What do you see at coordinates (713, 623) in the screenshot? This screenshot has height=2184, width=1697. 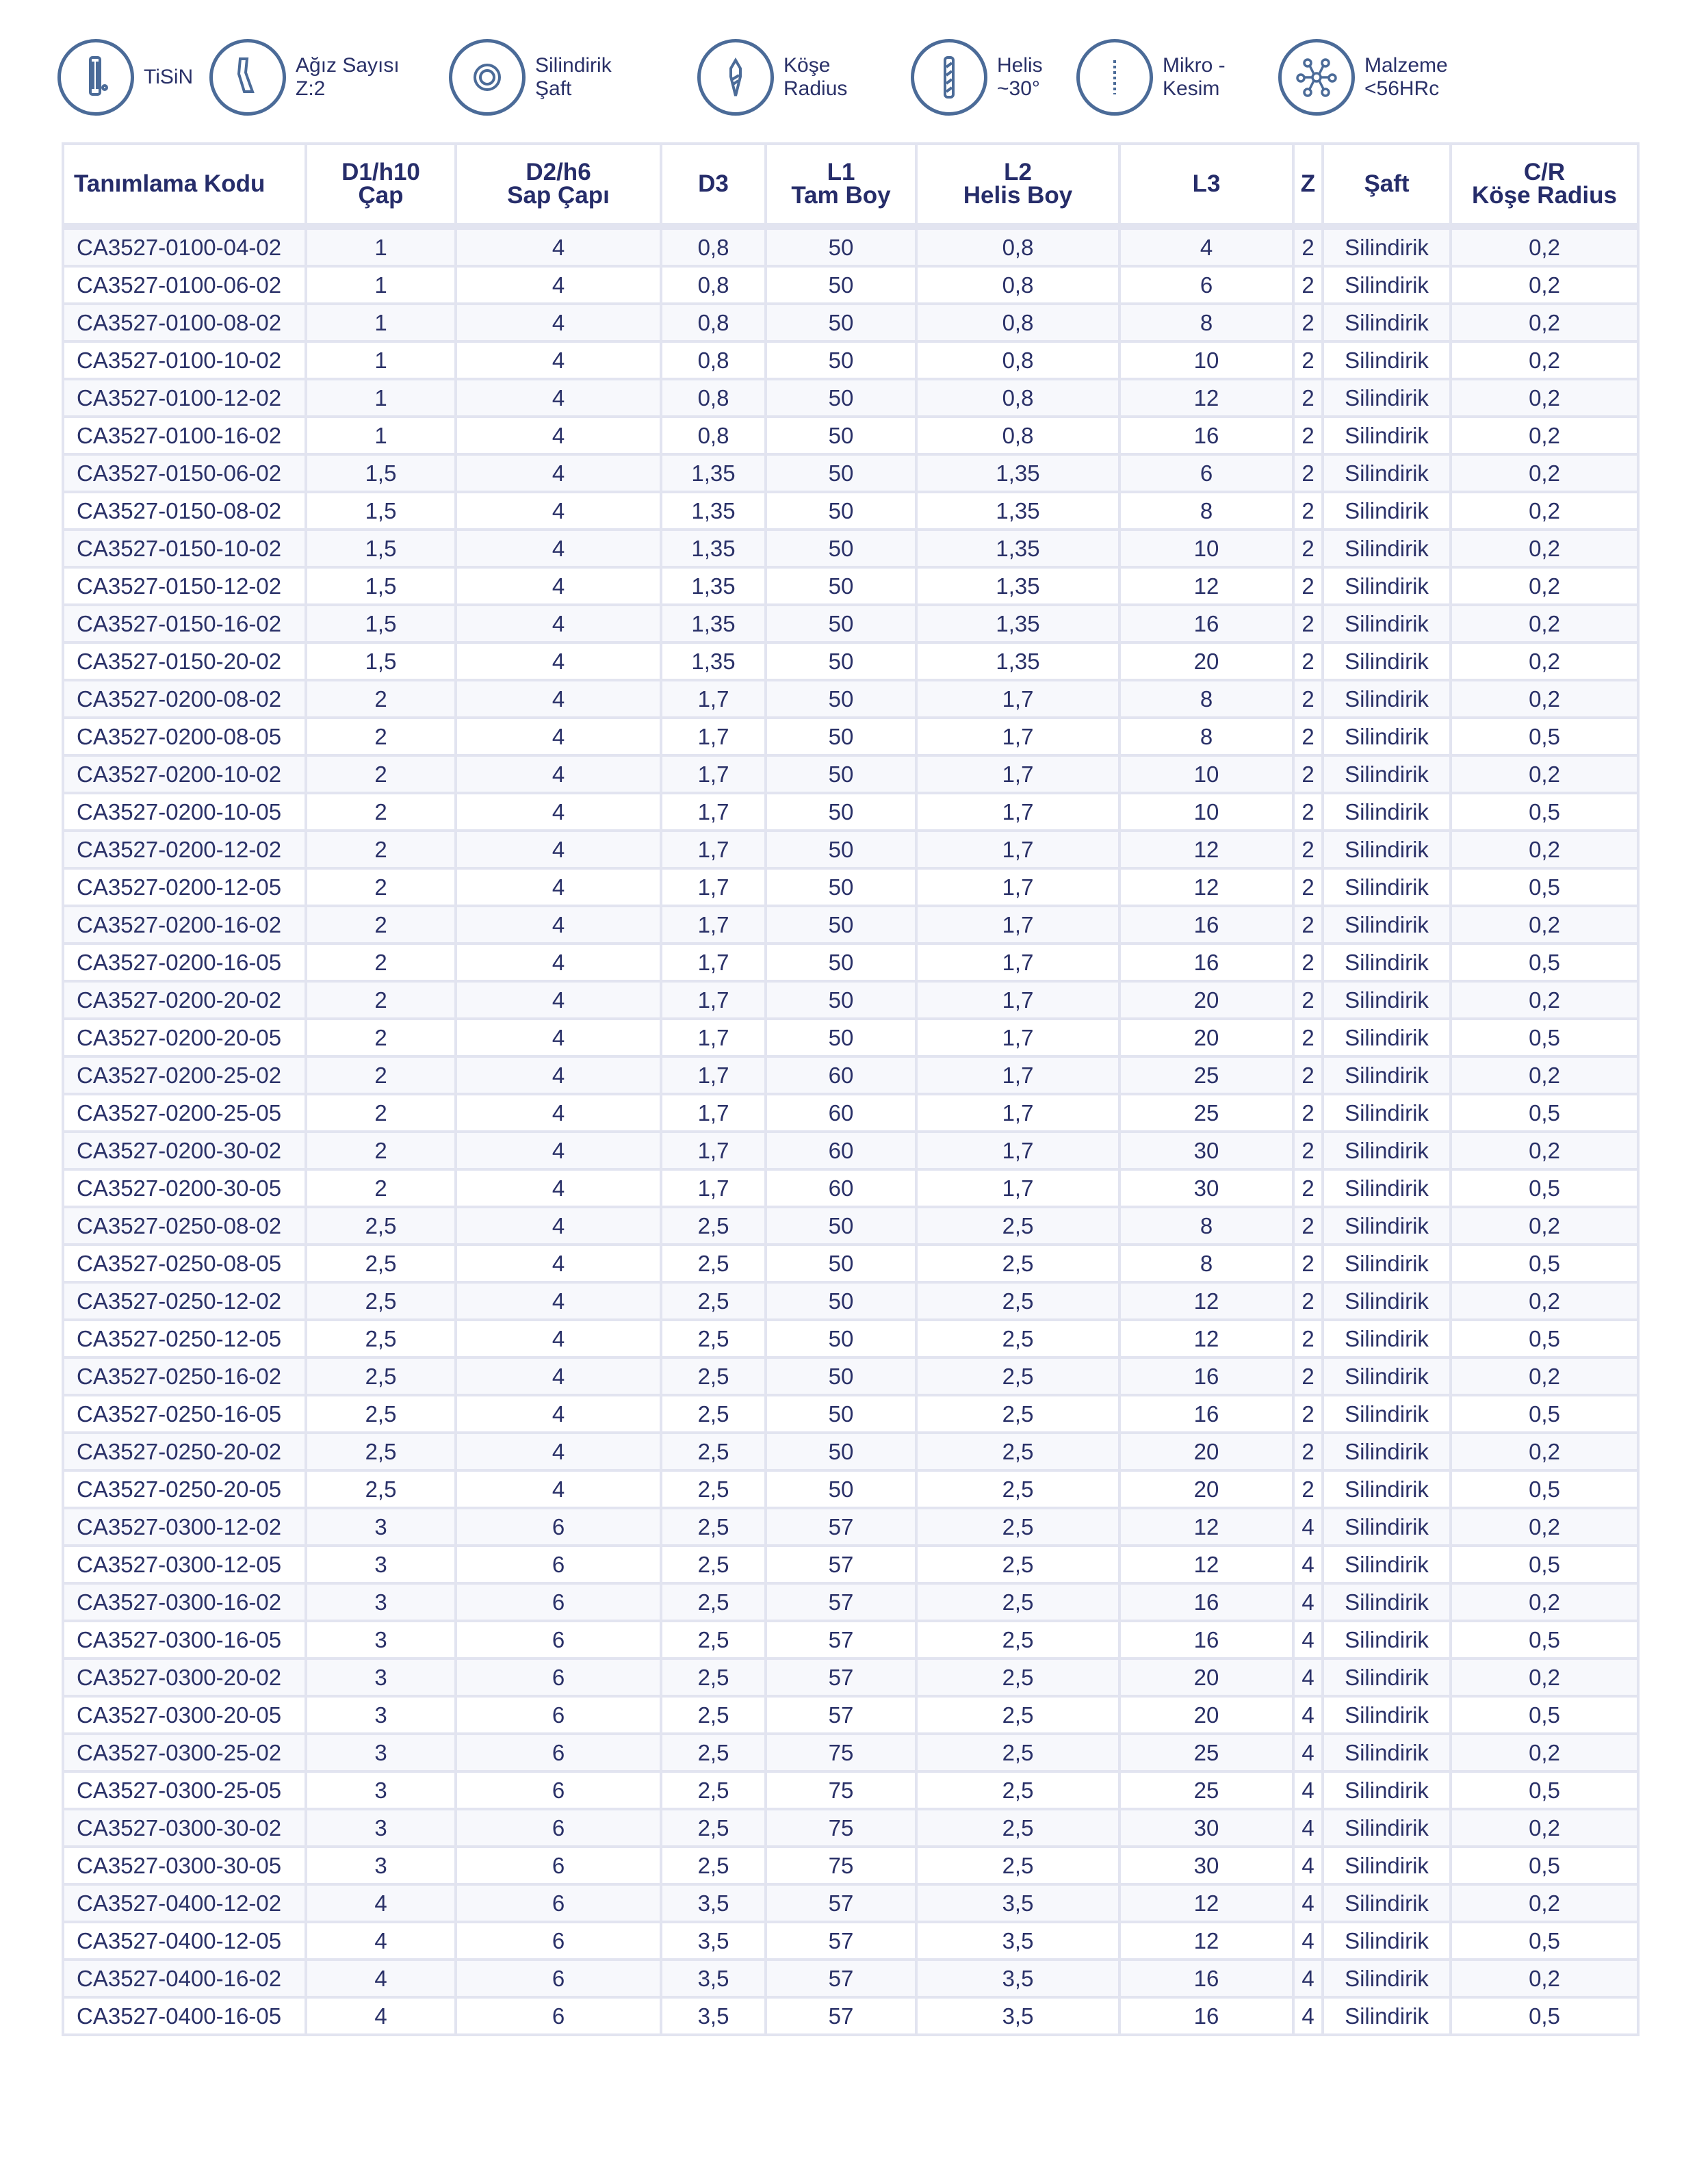 I see `cell-d3: 1,35` at bounding box center [713, 623].